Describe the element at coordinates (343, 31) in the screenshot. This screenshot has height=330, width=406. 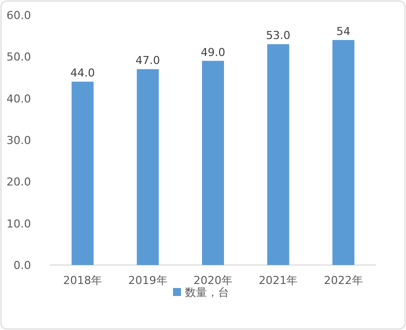
I see `text: 54` at that location.